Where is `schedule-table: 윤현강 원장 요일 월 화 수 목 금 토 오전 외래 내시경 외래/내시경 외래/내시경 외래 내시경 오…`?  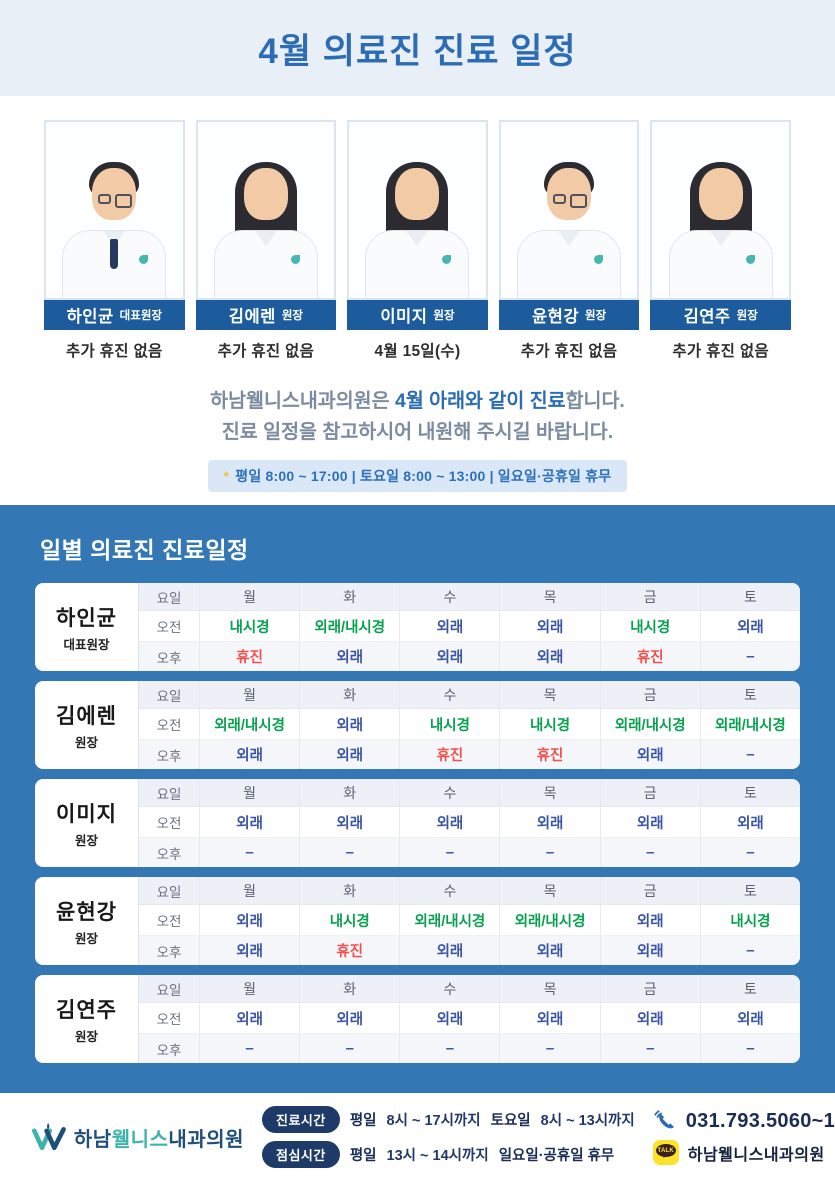
schedule-table: 윤현강 원장 요일 월 화 수 목 금 토 오전 외래 내시경 외래/내시경 외래/내시경 외래 내시경 오… is located at coordinates (417, 921).